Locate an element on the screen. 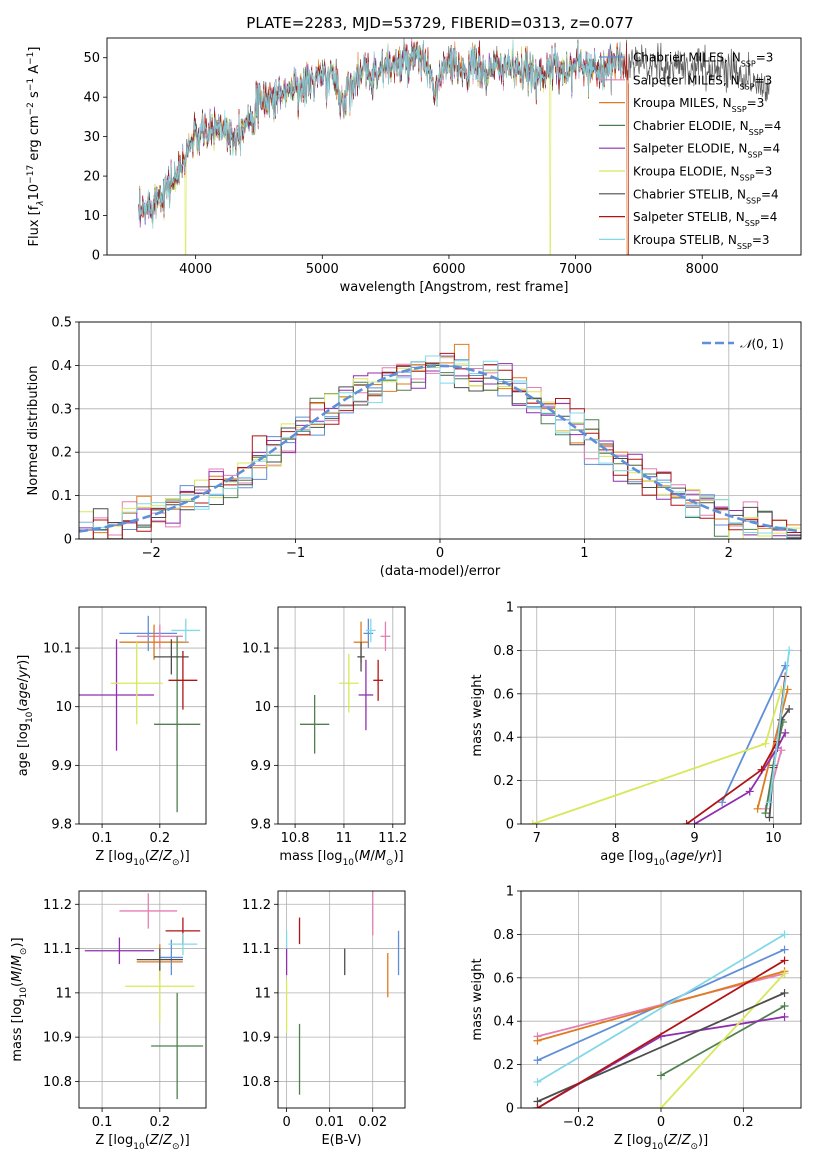 The height and width of the screenshot is (1175, 819). x-tick-label: 2 is located at coordinates (729, 553).